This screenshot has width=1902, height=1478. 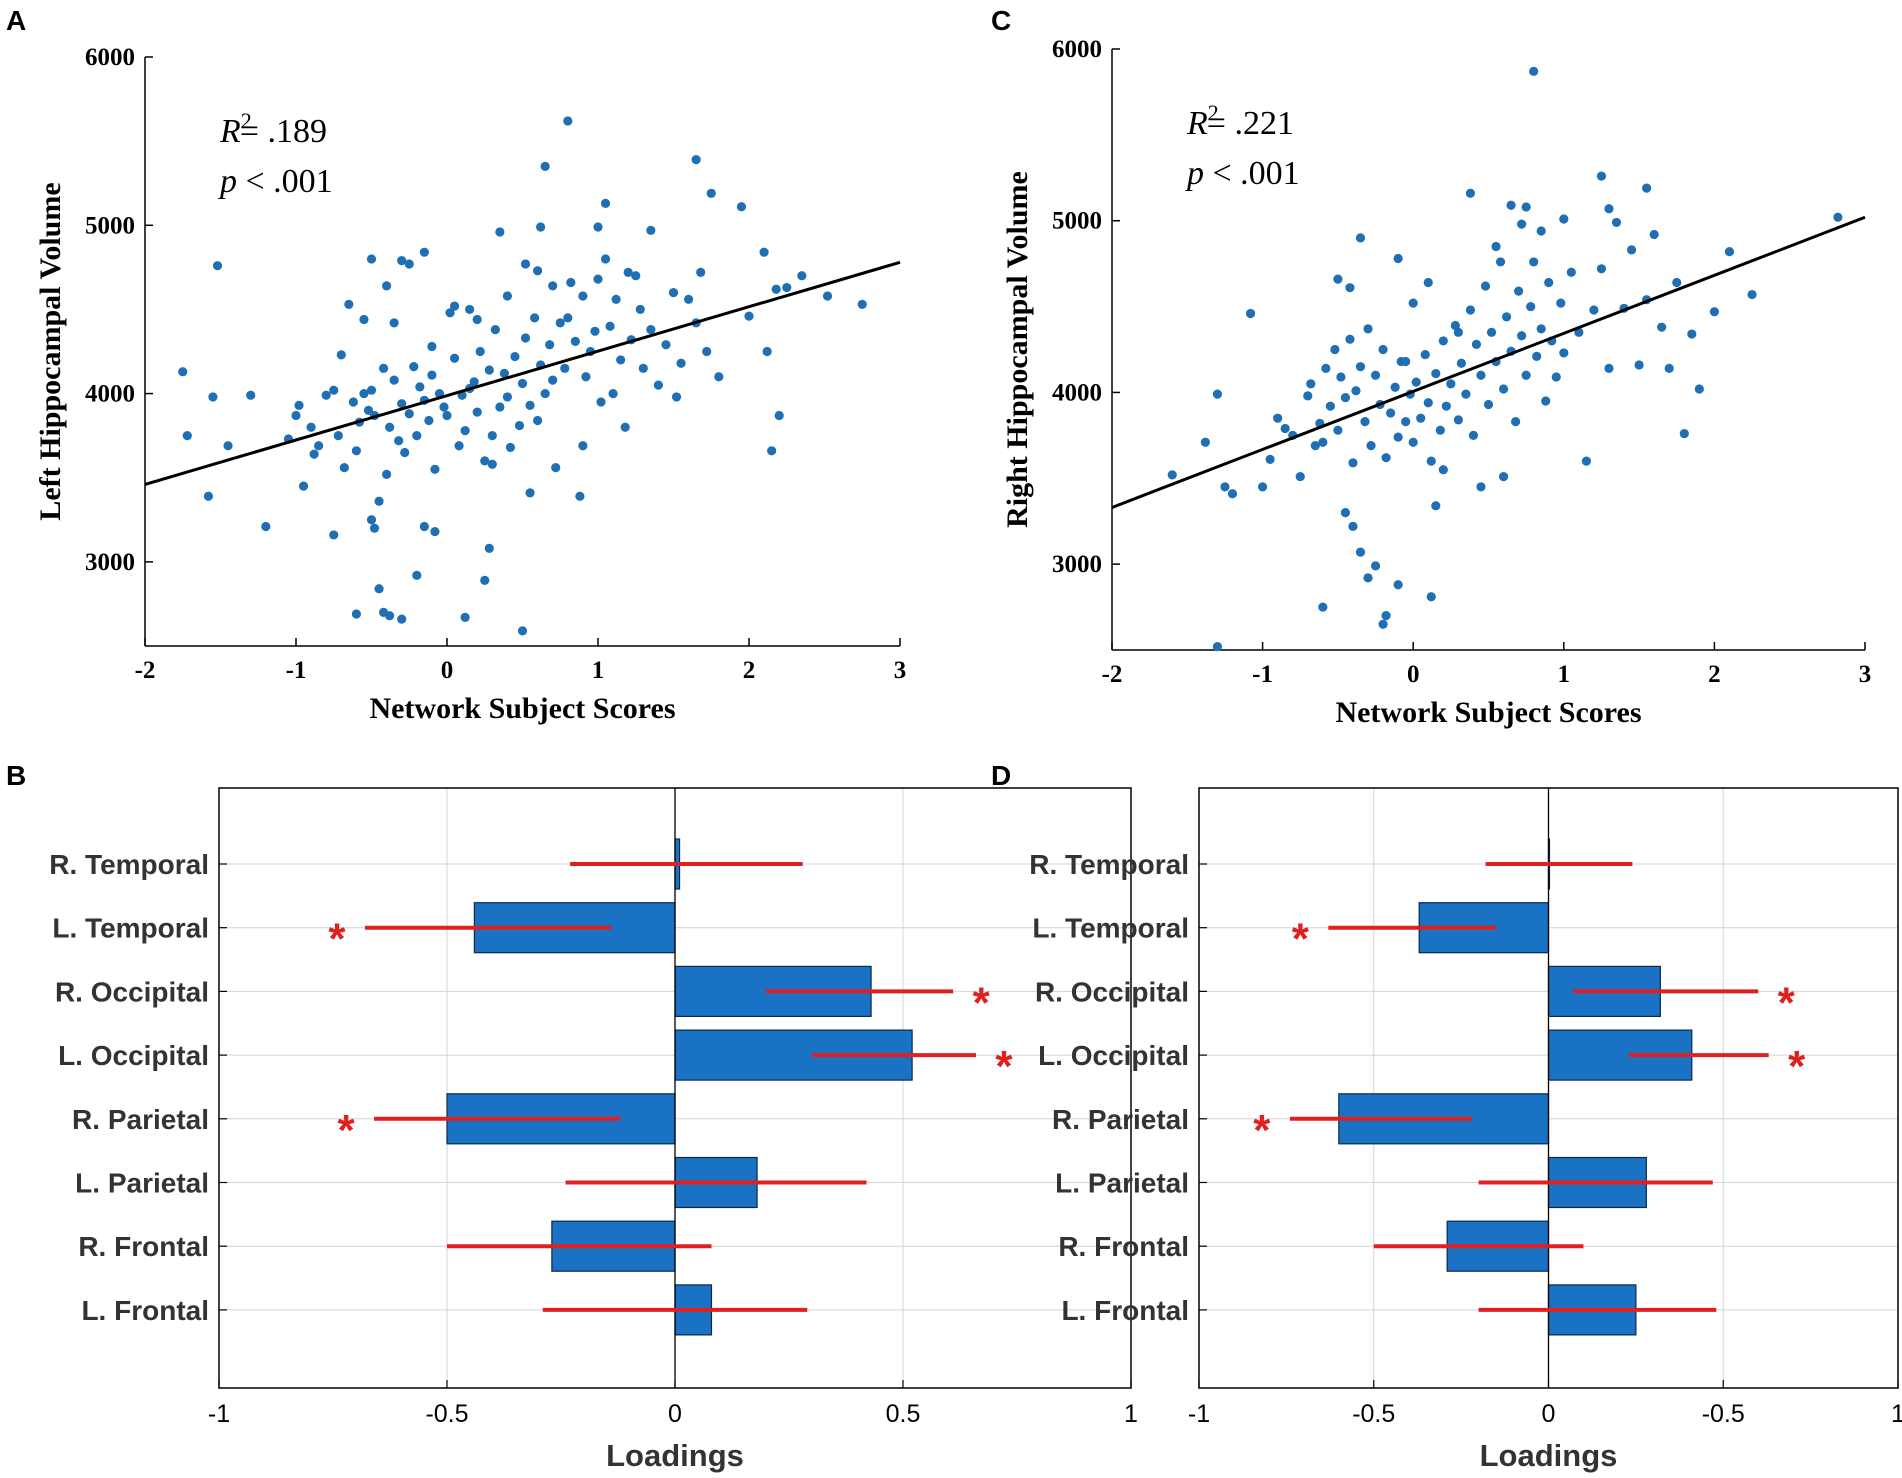 I want to click on category-label: L. Temporal, so click(x=1110, y=928).